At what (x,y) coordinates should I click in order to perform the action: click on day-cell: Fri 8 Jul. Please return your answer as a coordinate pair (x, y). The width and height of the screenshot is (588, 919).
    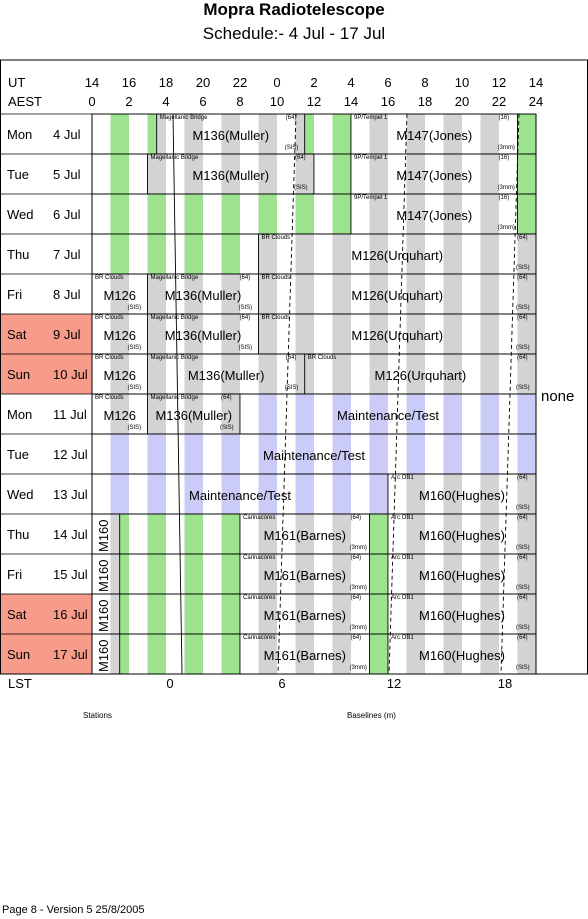
    Looking at the image, I should click on (45, 294).